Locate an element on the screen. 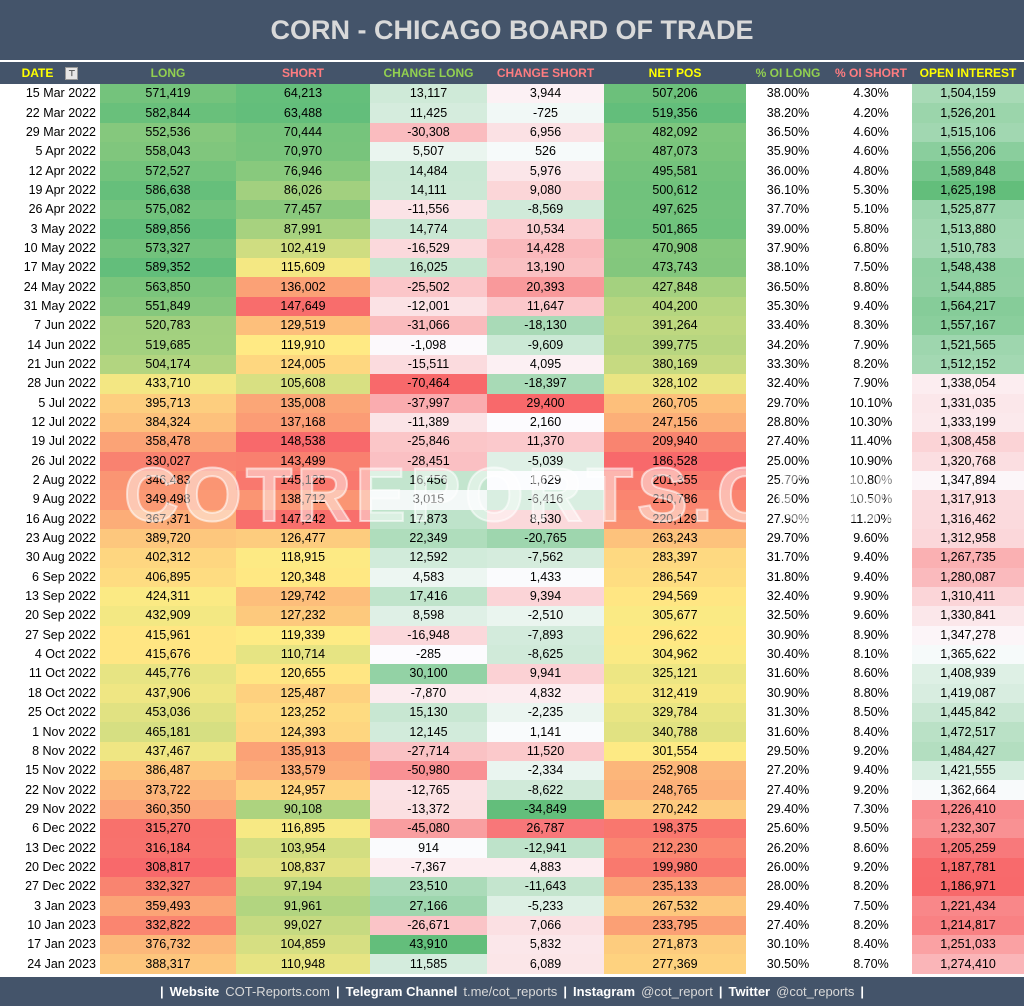 This screenshot has height=1006, width=1024. cell-net-pos: 427,848 is located at coordinates (675, 287).